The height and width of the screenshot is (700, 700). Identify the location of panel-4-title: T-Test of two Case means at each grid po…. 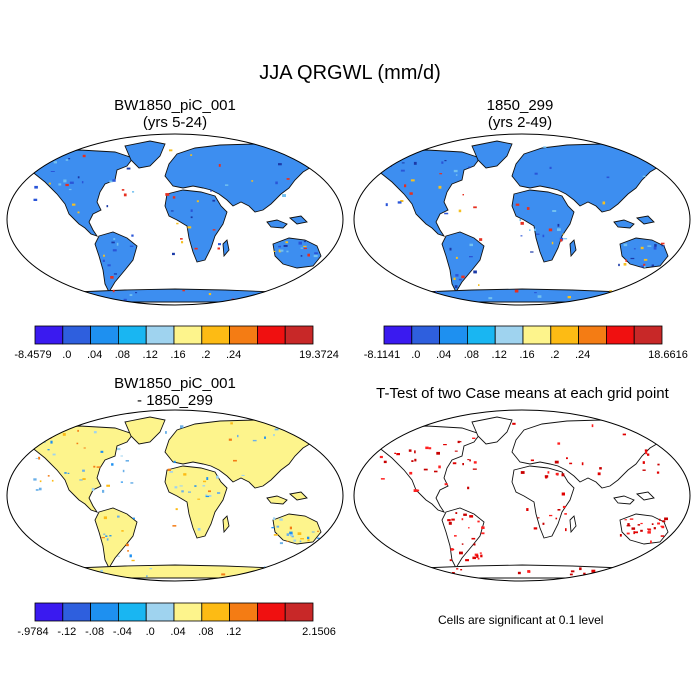
(522, 393).